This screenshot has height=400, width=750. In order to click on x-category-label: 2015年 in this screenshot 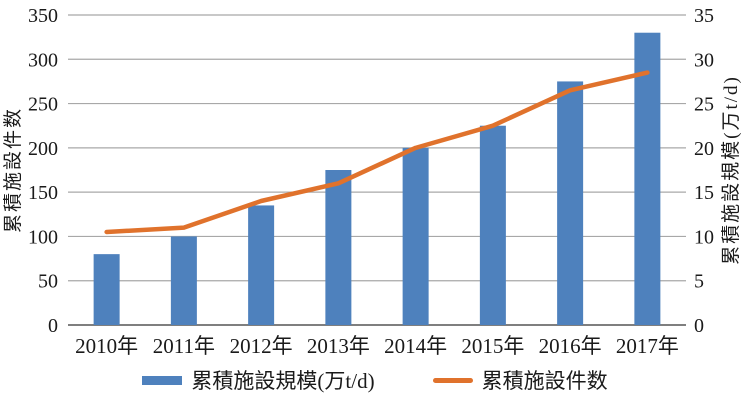, I will do `click(492, 346)`.